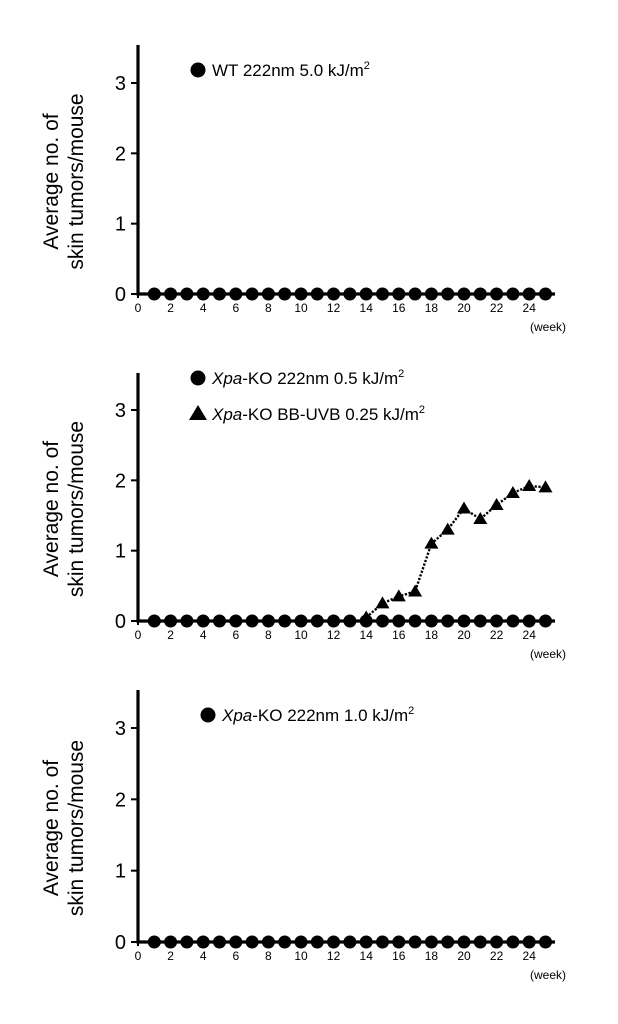 Image resolution: width=618 pixels, height=1024 pixels. I want to click on legend-marker-triangle, so click(198, 412).